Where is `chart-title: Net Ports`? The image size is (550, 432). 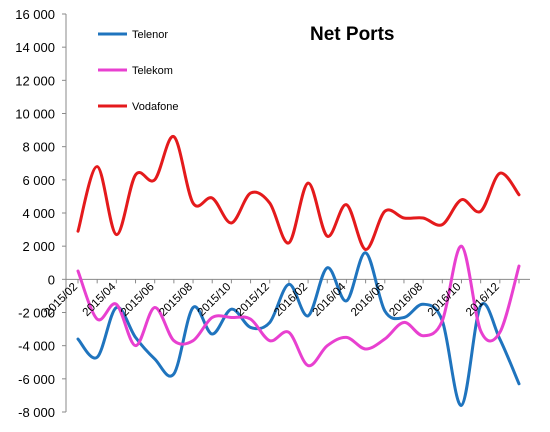
chart-title: Net Ports is located at coordinates (352, 34).